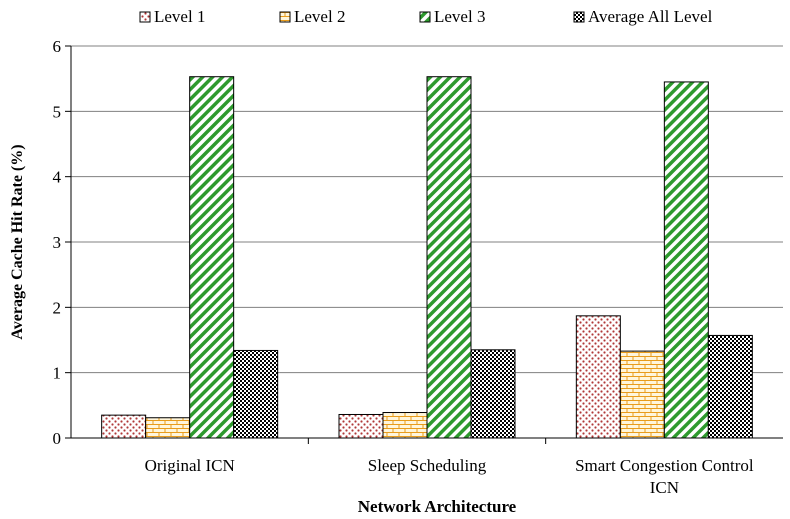  Describe the element at coordinates (57, 438) in the screenshot. I see `y-tick-label: 0` at that location.